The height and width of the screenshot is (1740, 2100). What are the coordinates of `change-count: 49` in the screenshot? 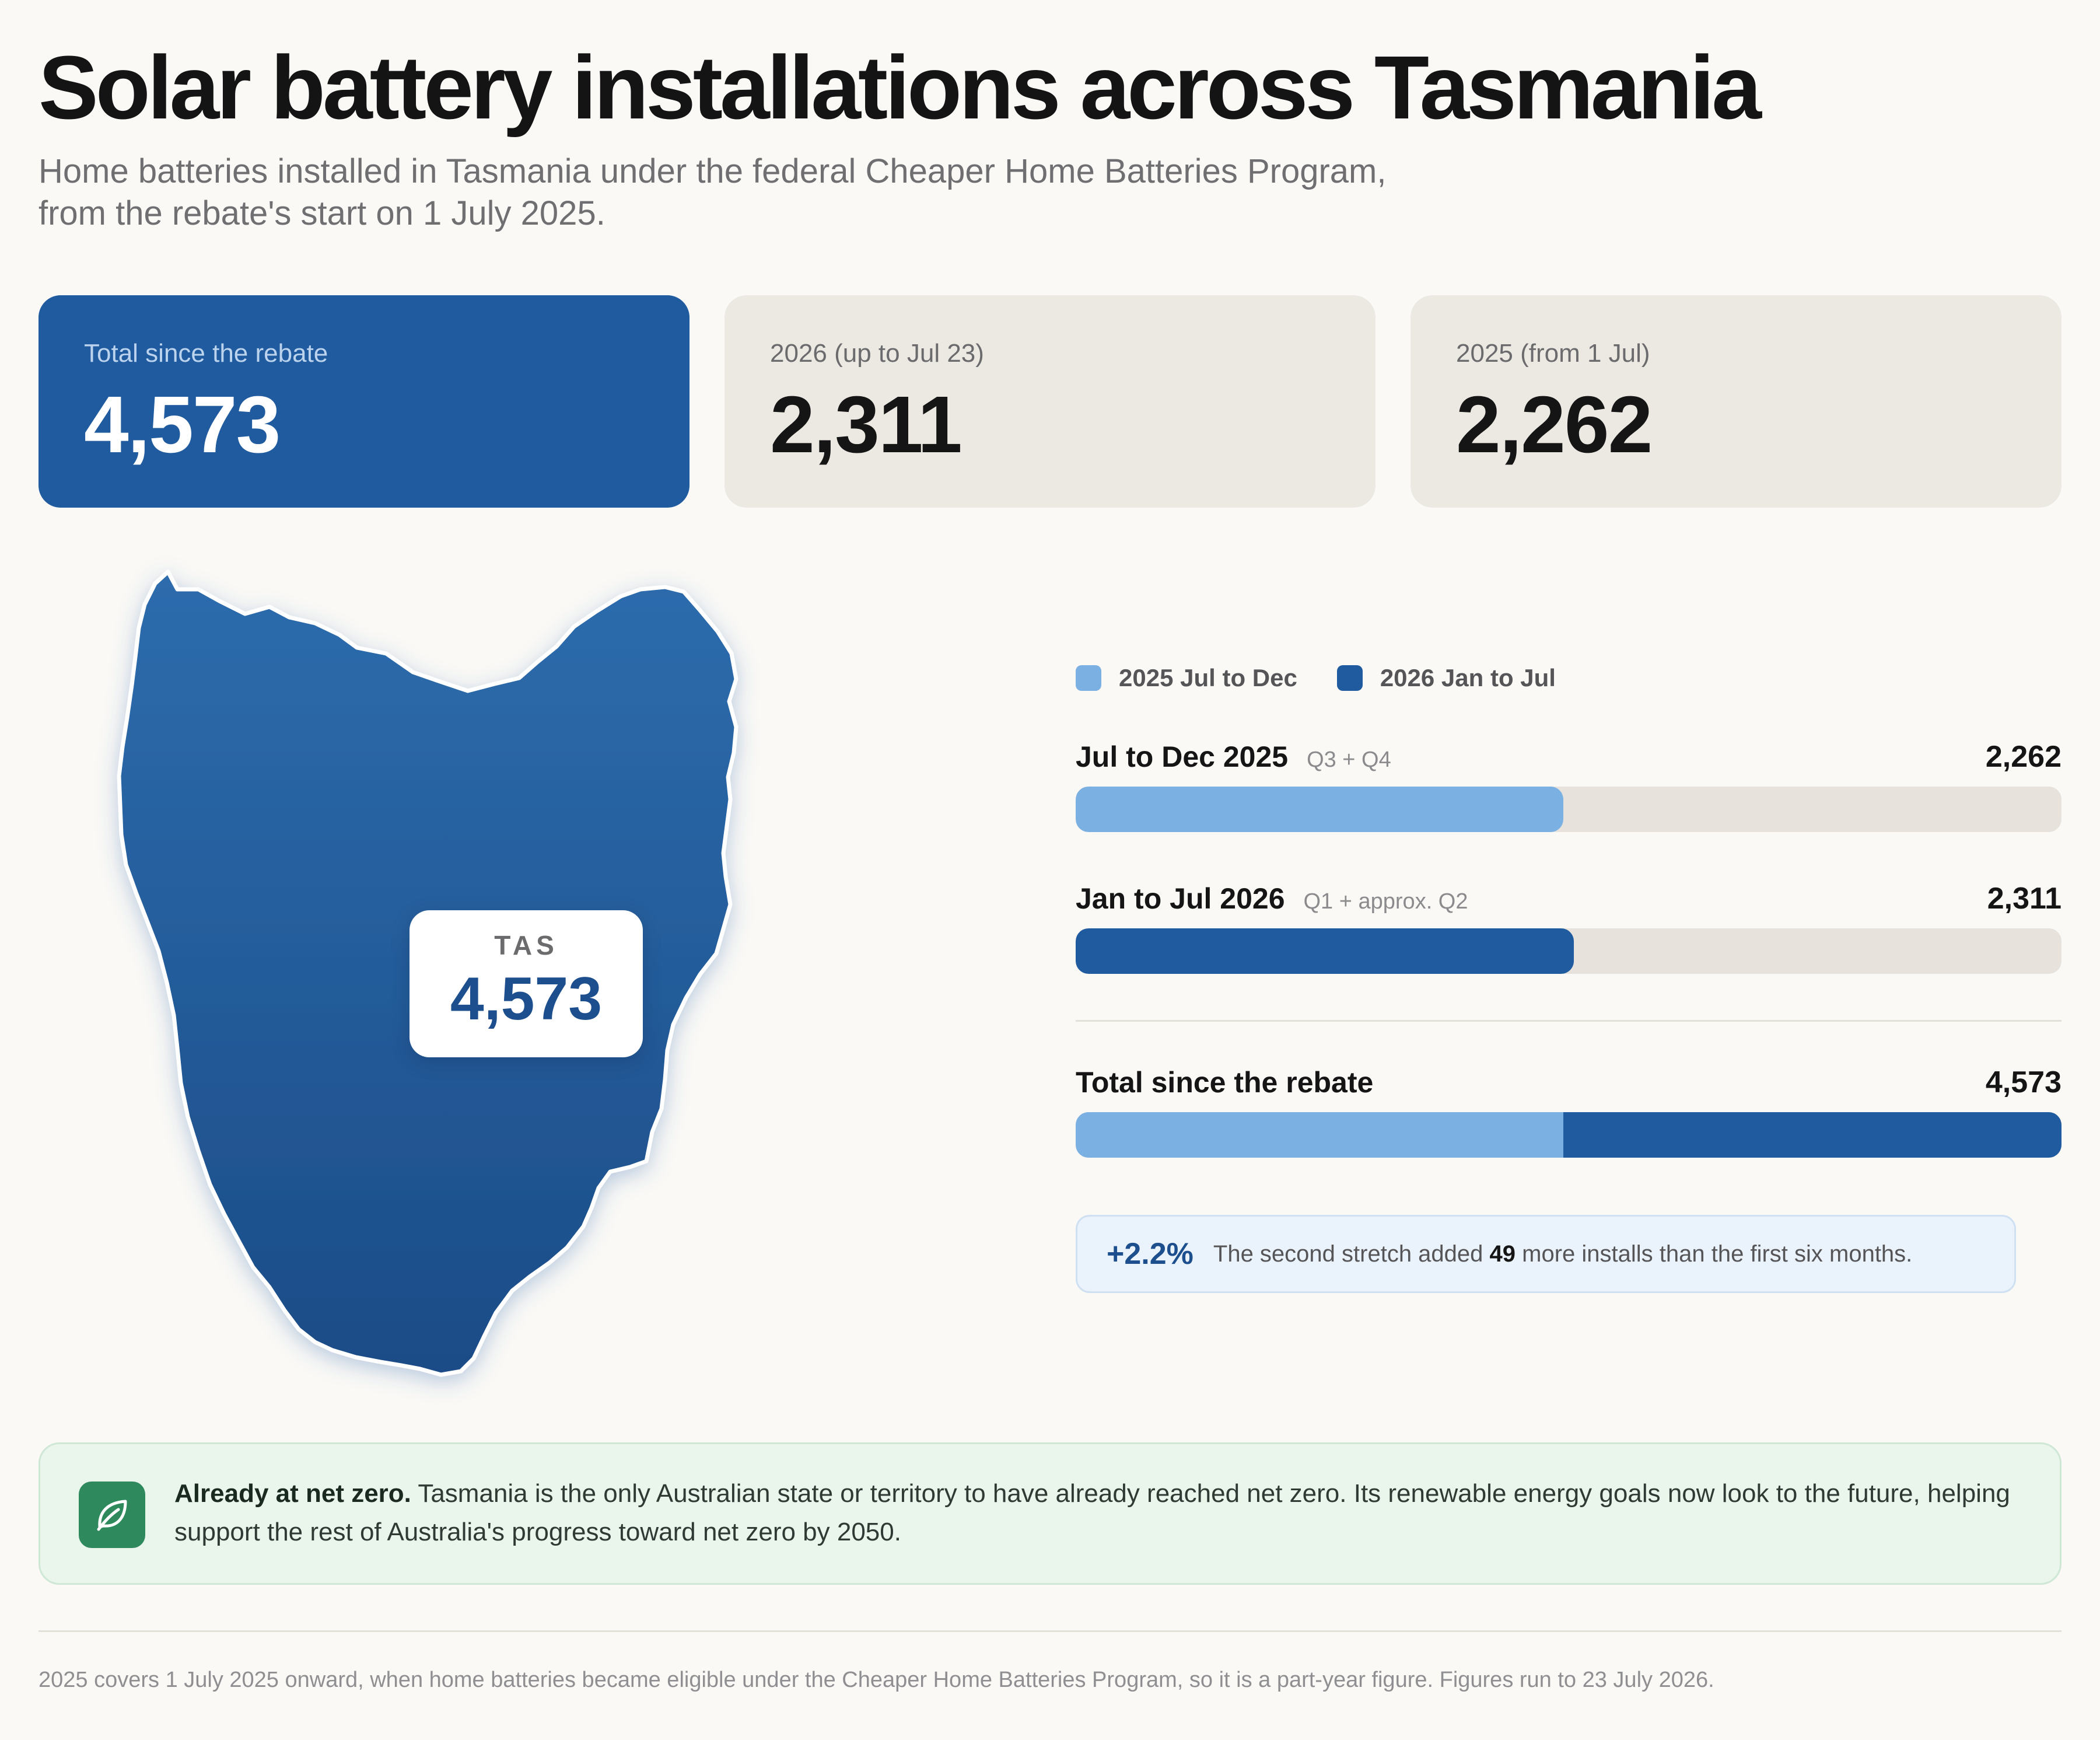 It's located at (1503, 1254).